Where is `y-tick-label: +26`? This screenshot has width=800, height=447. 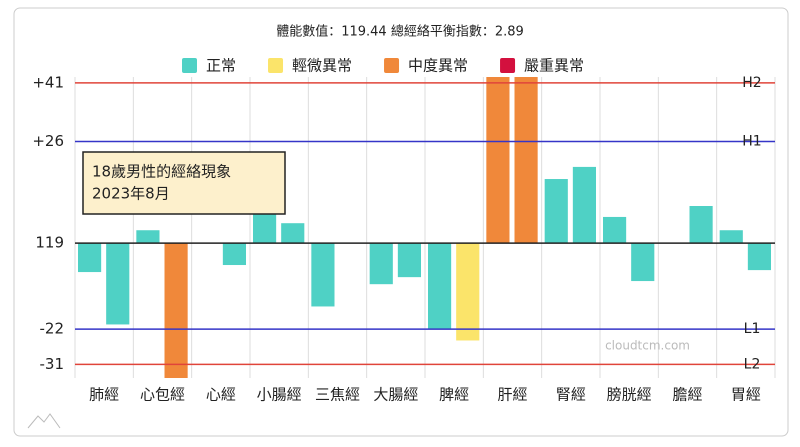
y-tick-label: +26 is located at coordinates (48, 141).